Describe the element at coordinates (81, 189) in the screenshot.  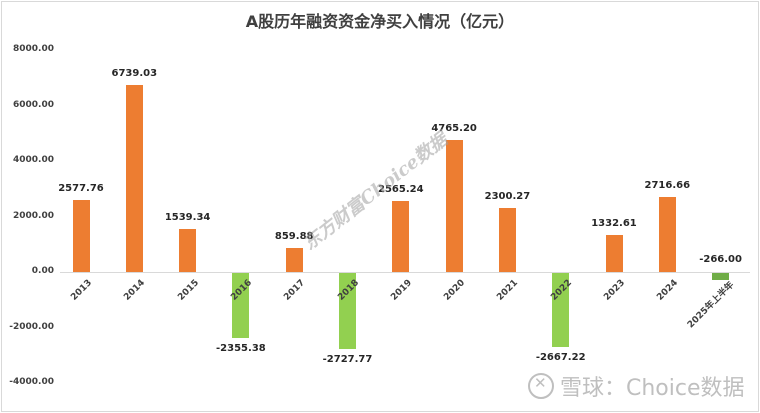
I see `value-label: 2577.76` at that location.